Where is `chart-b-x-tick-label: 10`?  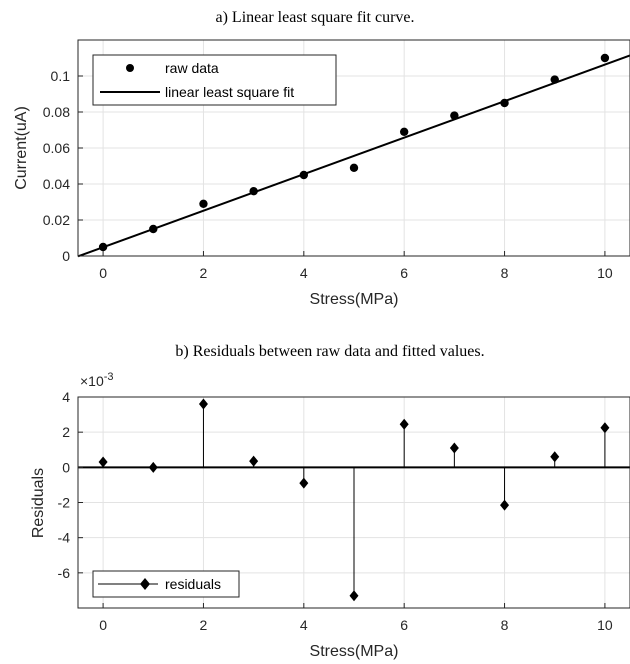 chart-b-x-tick-label: 10 is located at coordinates (605, 625).